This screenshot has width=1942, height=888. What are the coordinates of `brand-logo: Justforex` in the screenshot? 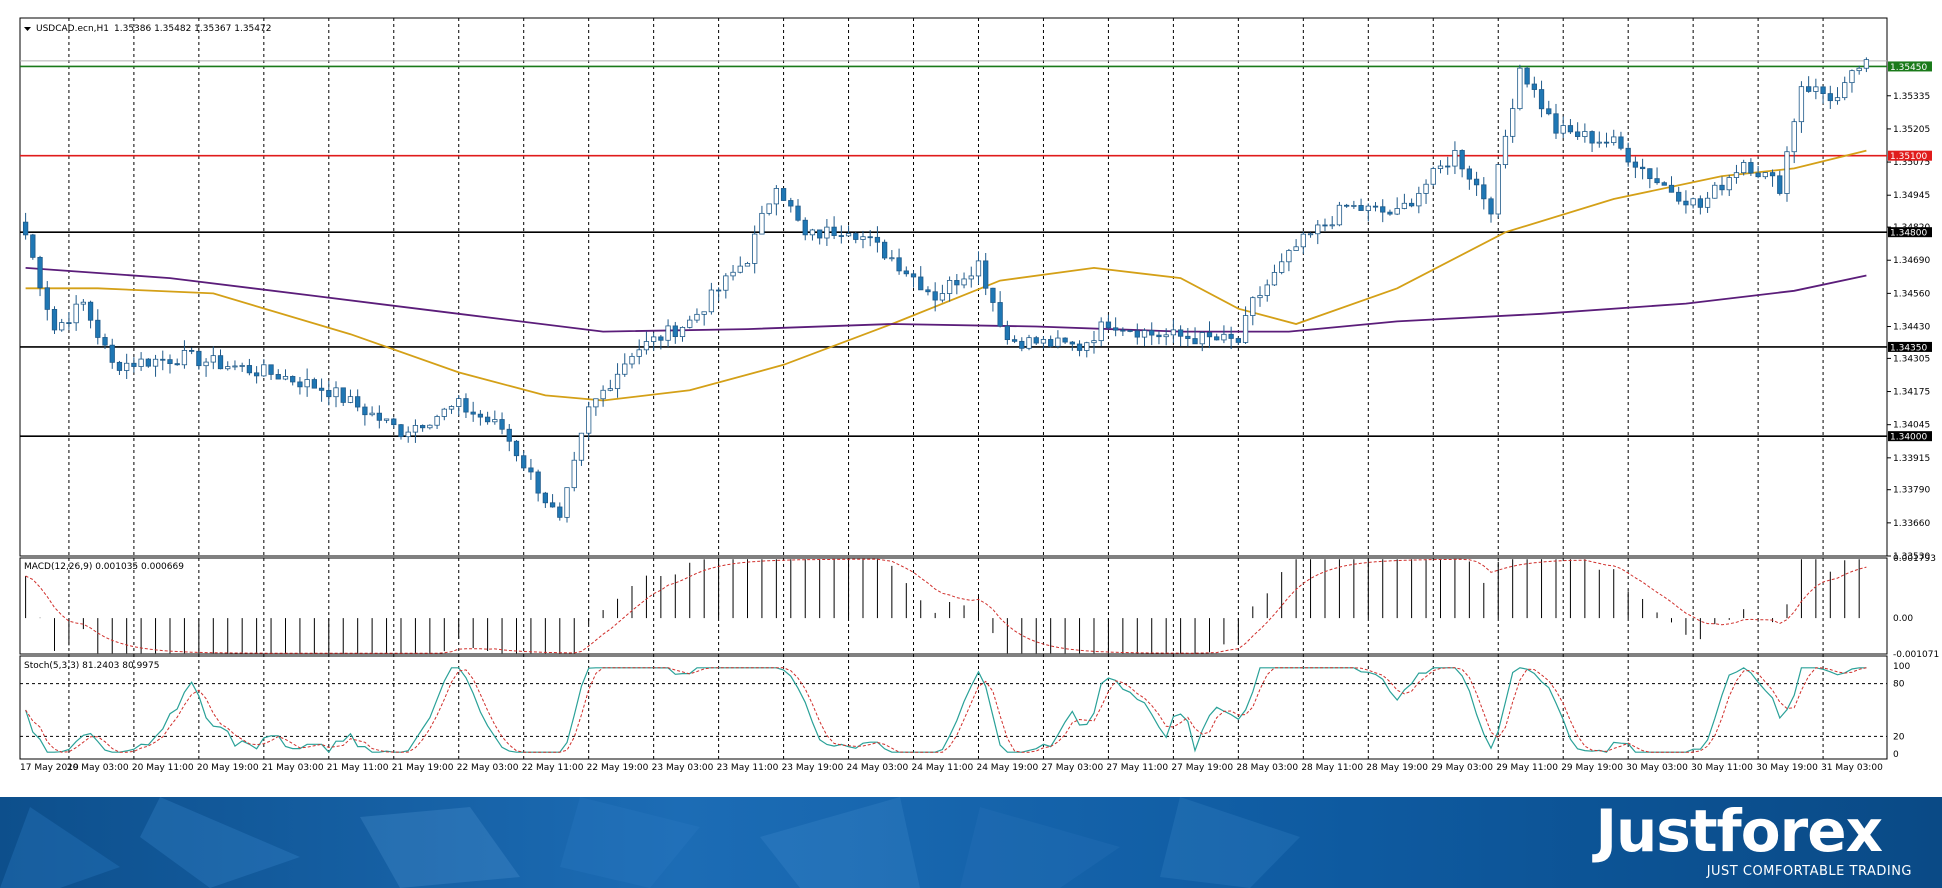 It's located at (1739, 831).